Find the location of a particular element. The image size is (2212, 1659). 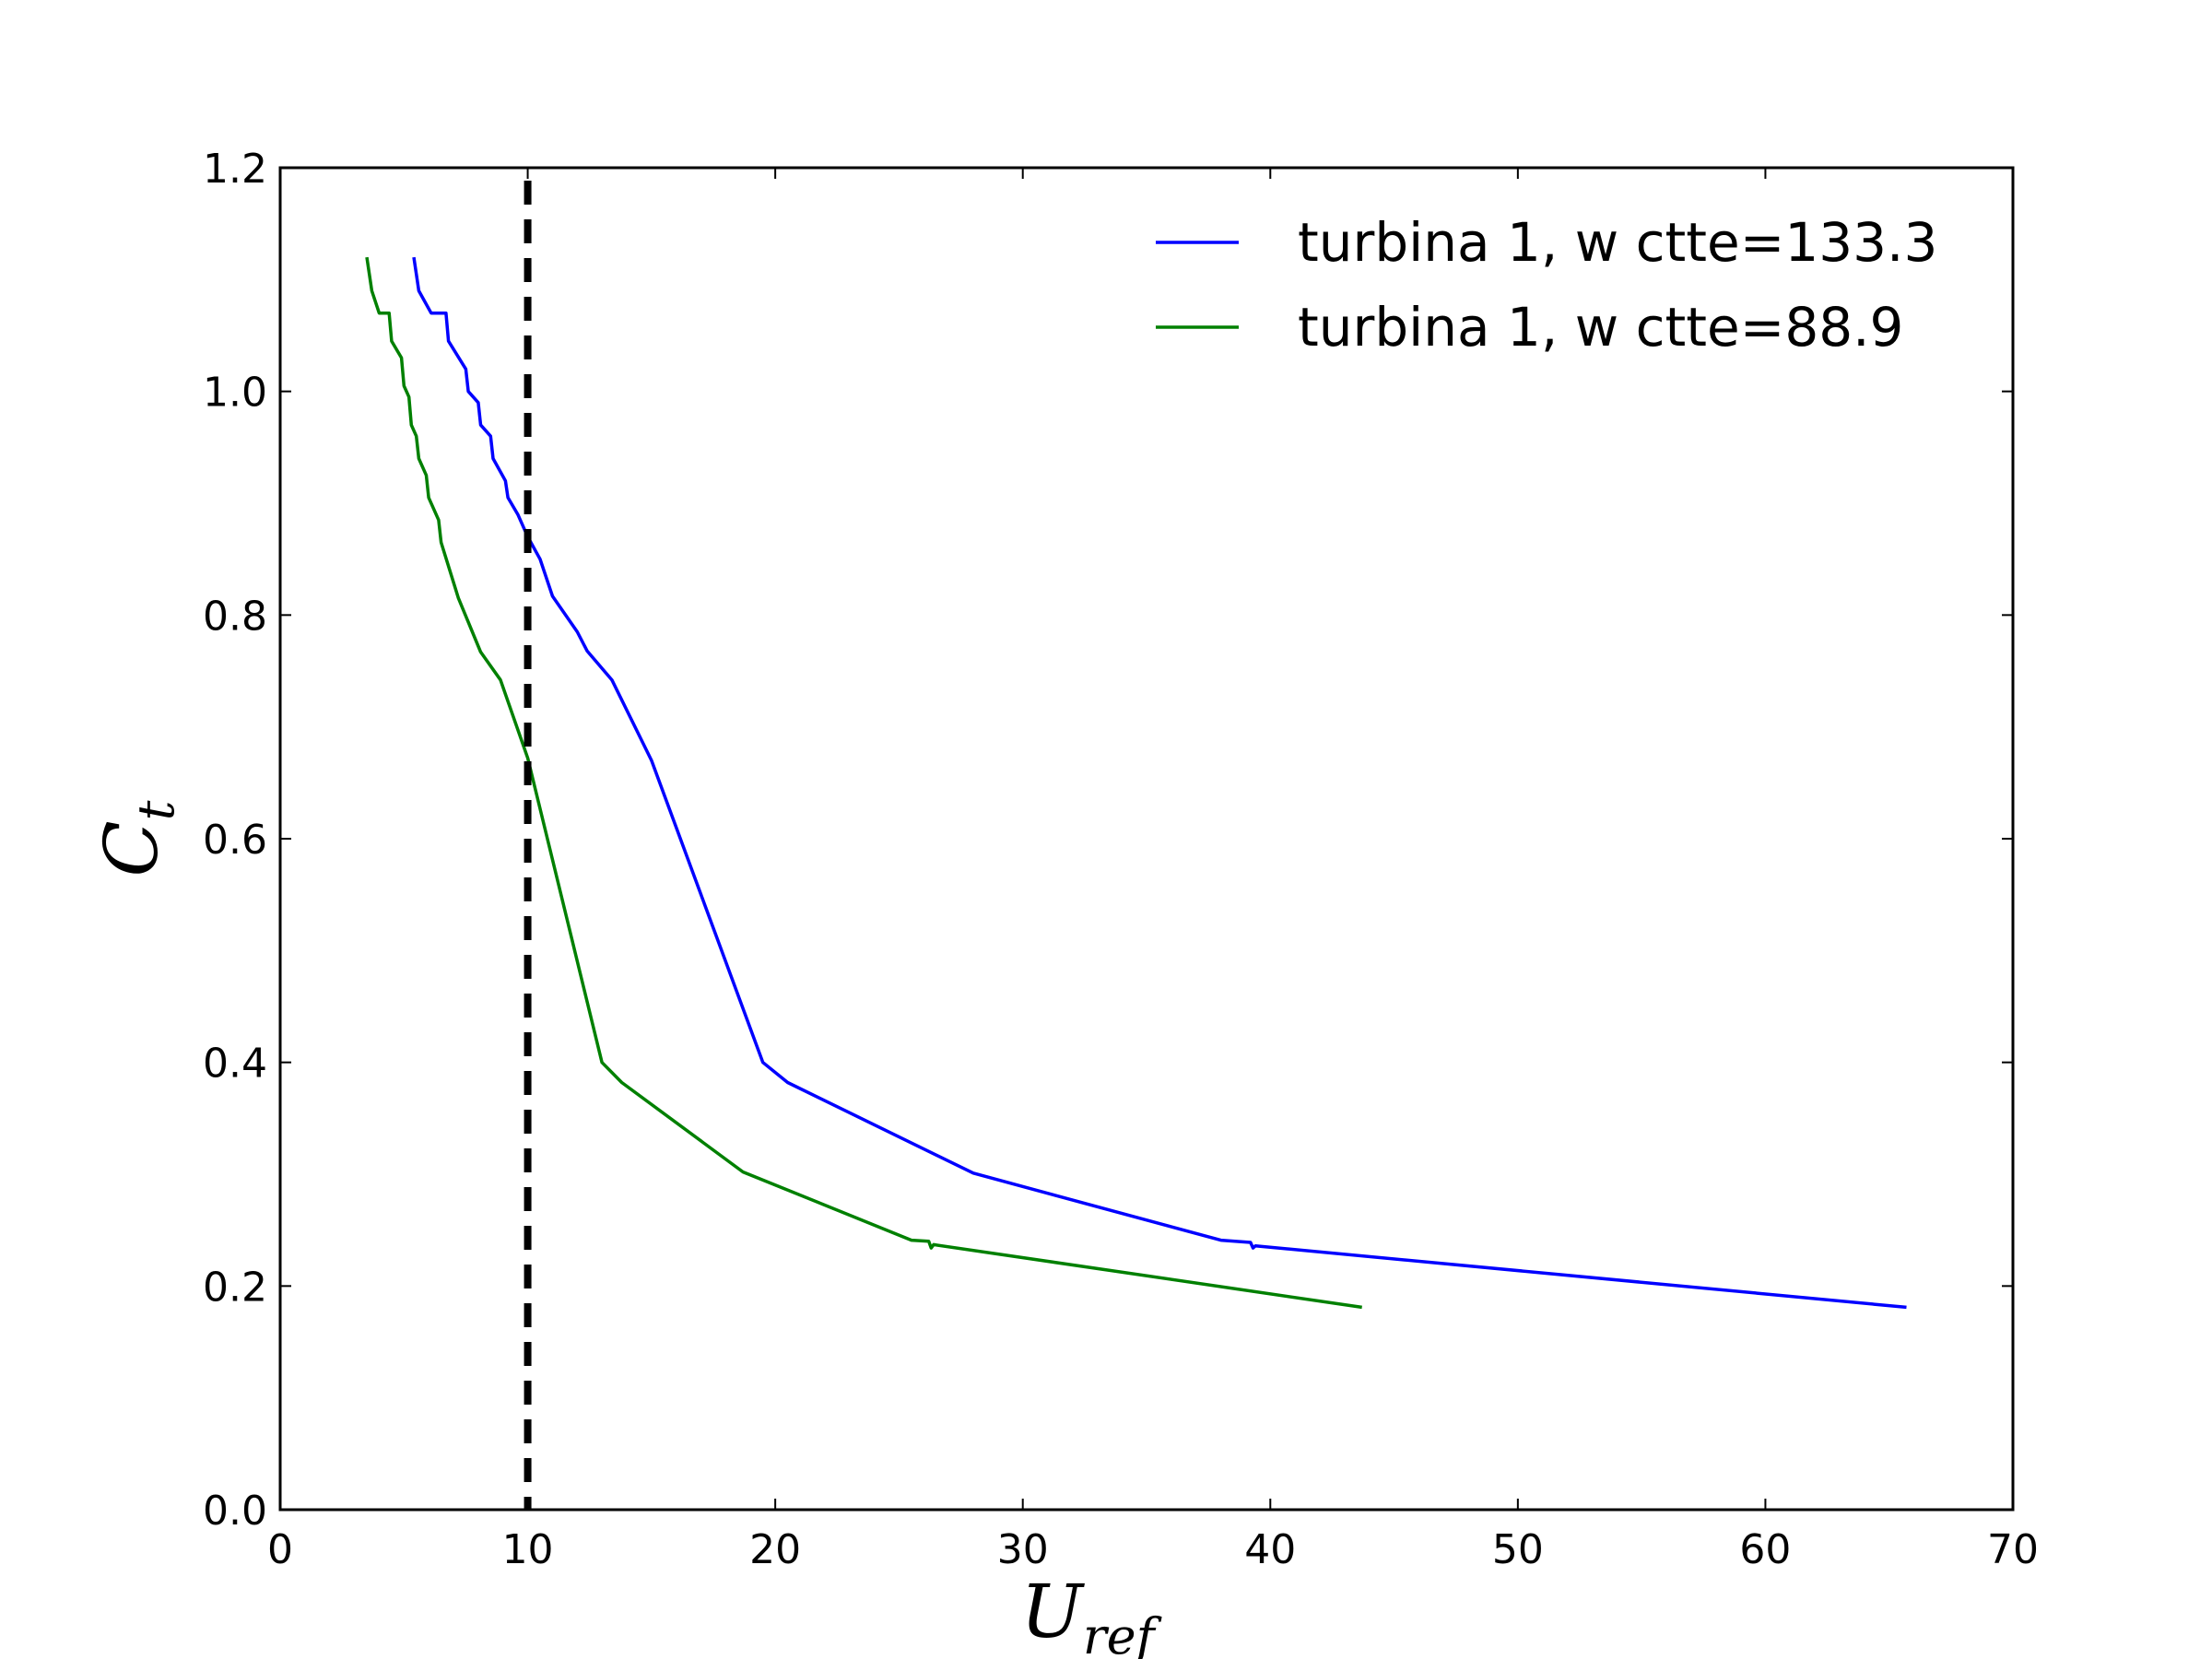

y-axis-label: Ct is located at coordinates (136, 838).